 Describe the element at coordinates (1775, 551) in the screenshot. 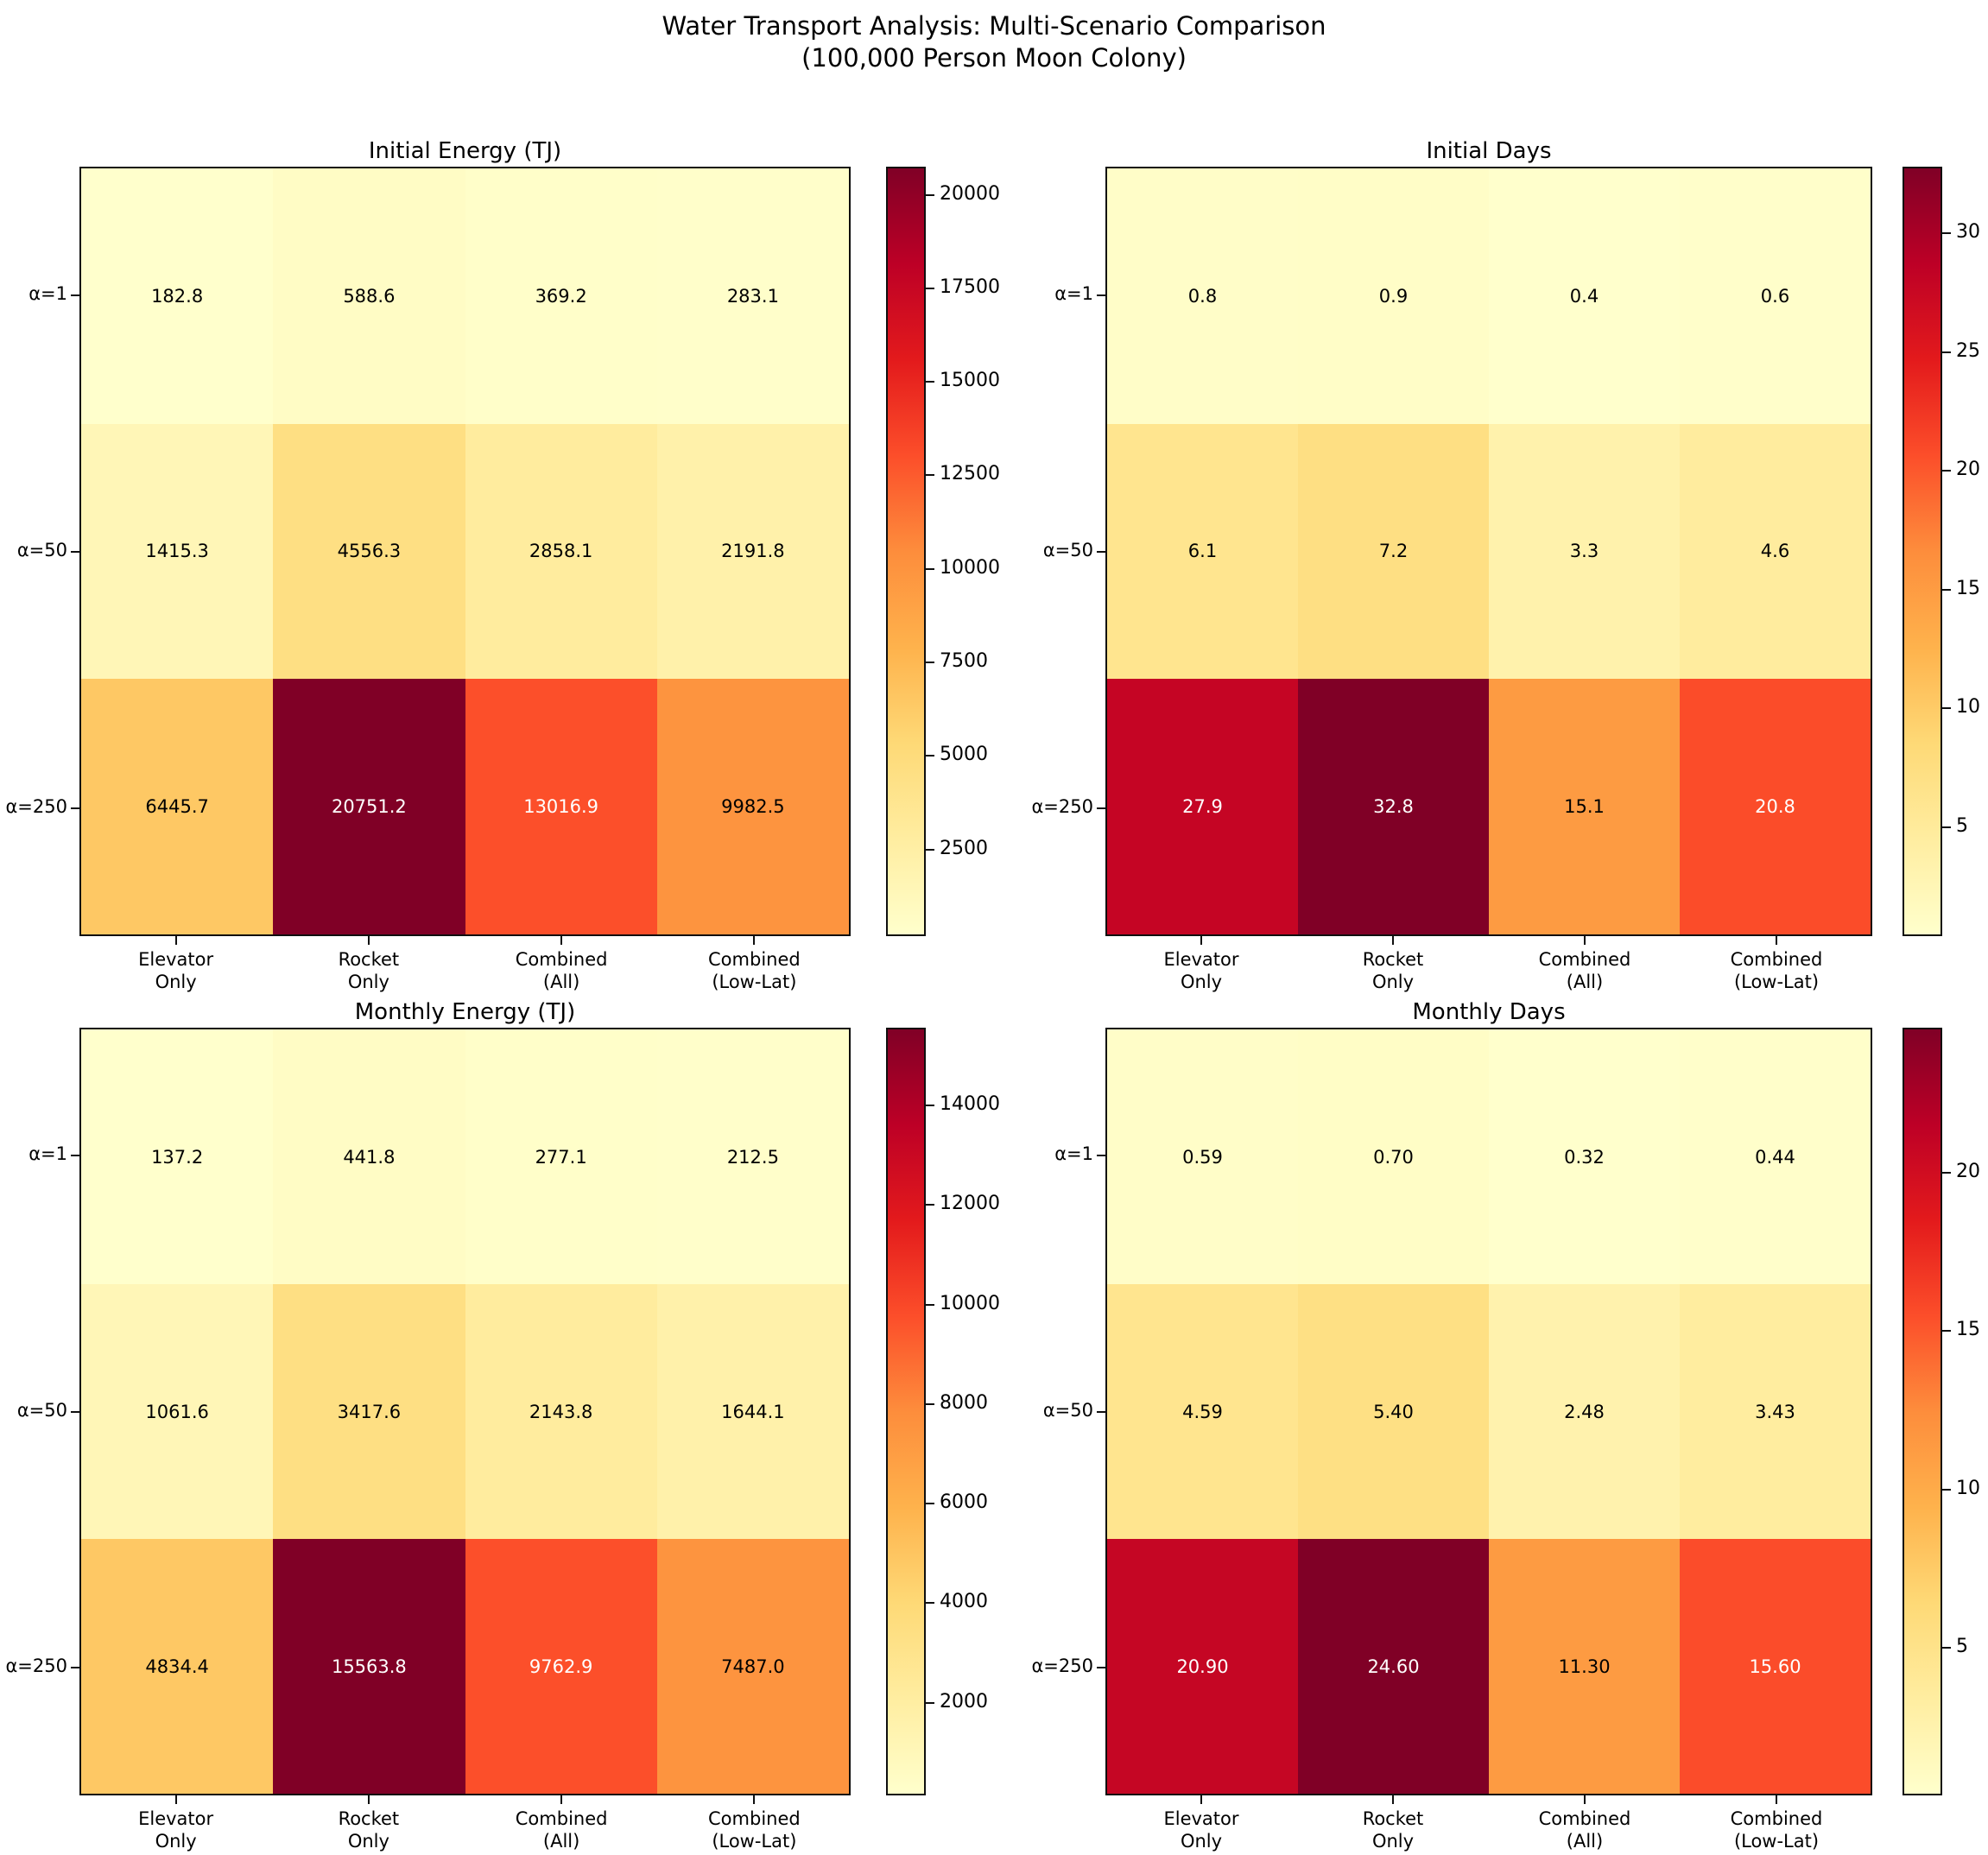

I see `heatmap-cell: 4.6` at that location.